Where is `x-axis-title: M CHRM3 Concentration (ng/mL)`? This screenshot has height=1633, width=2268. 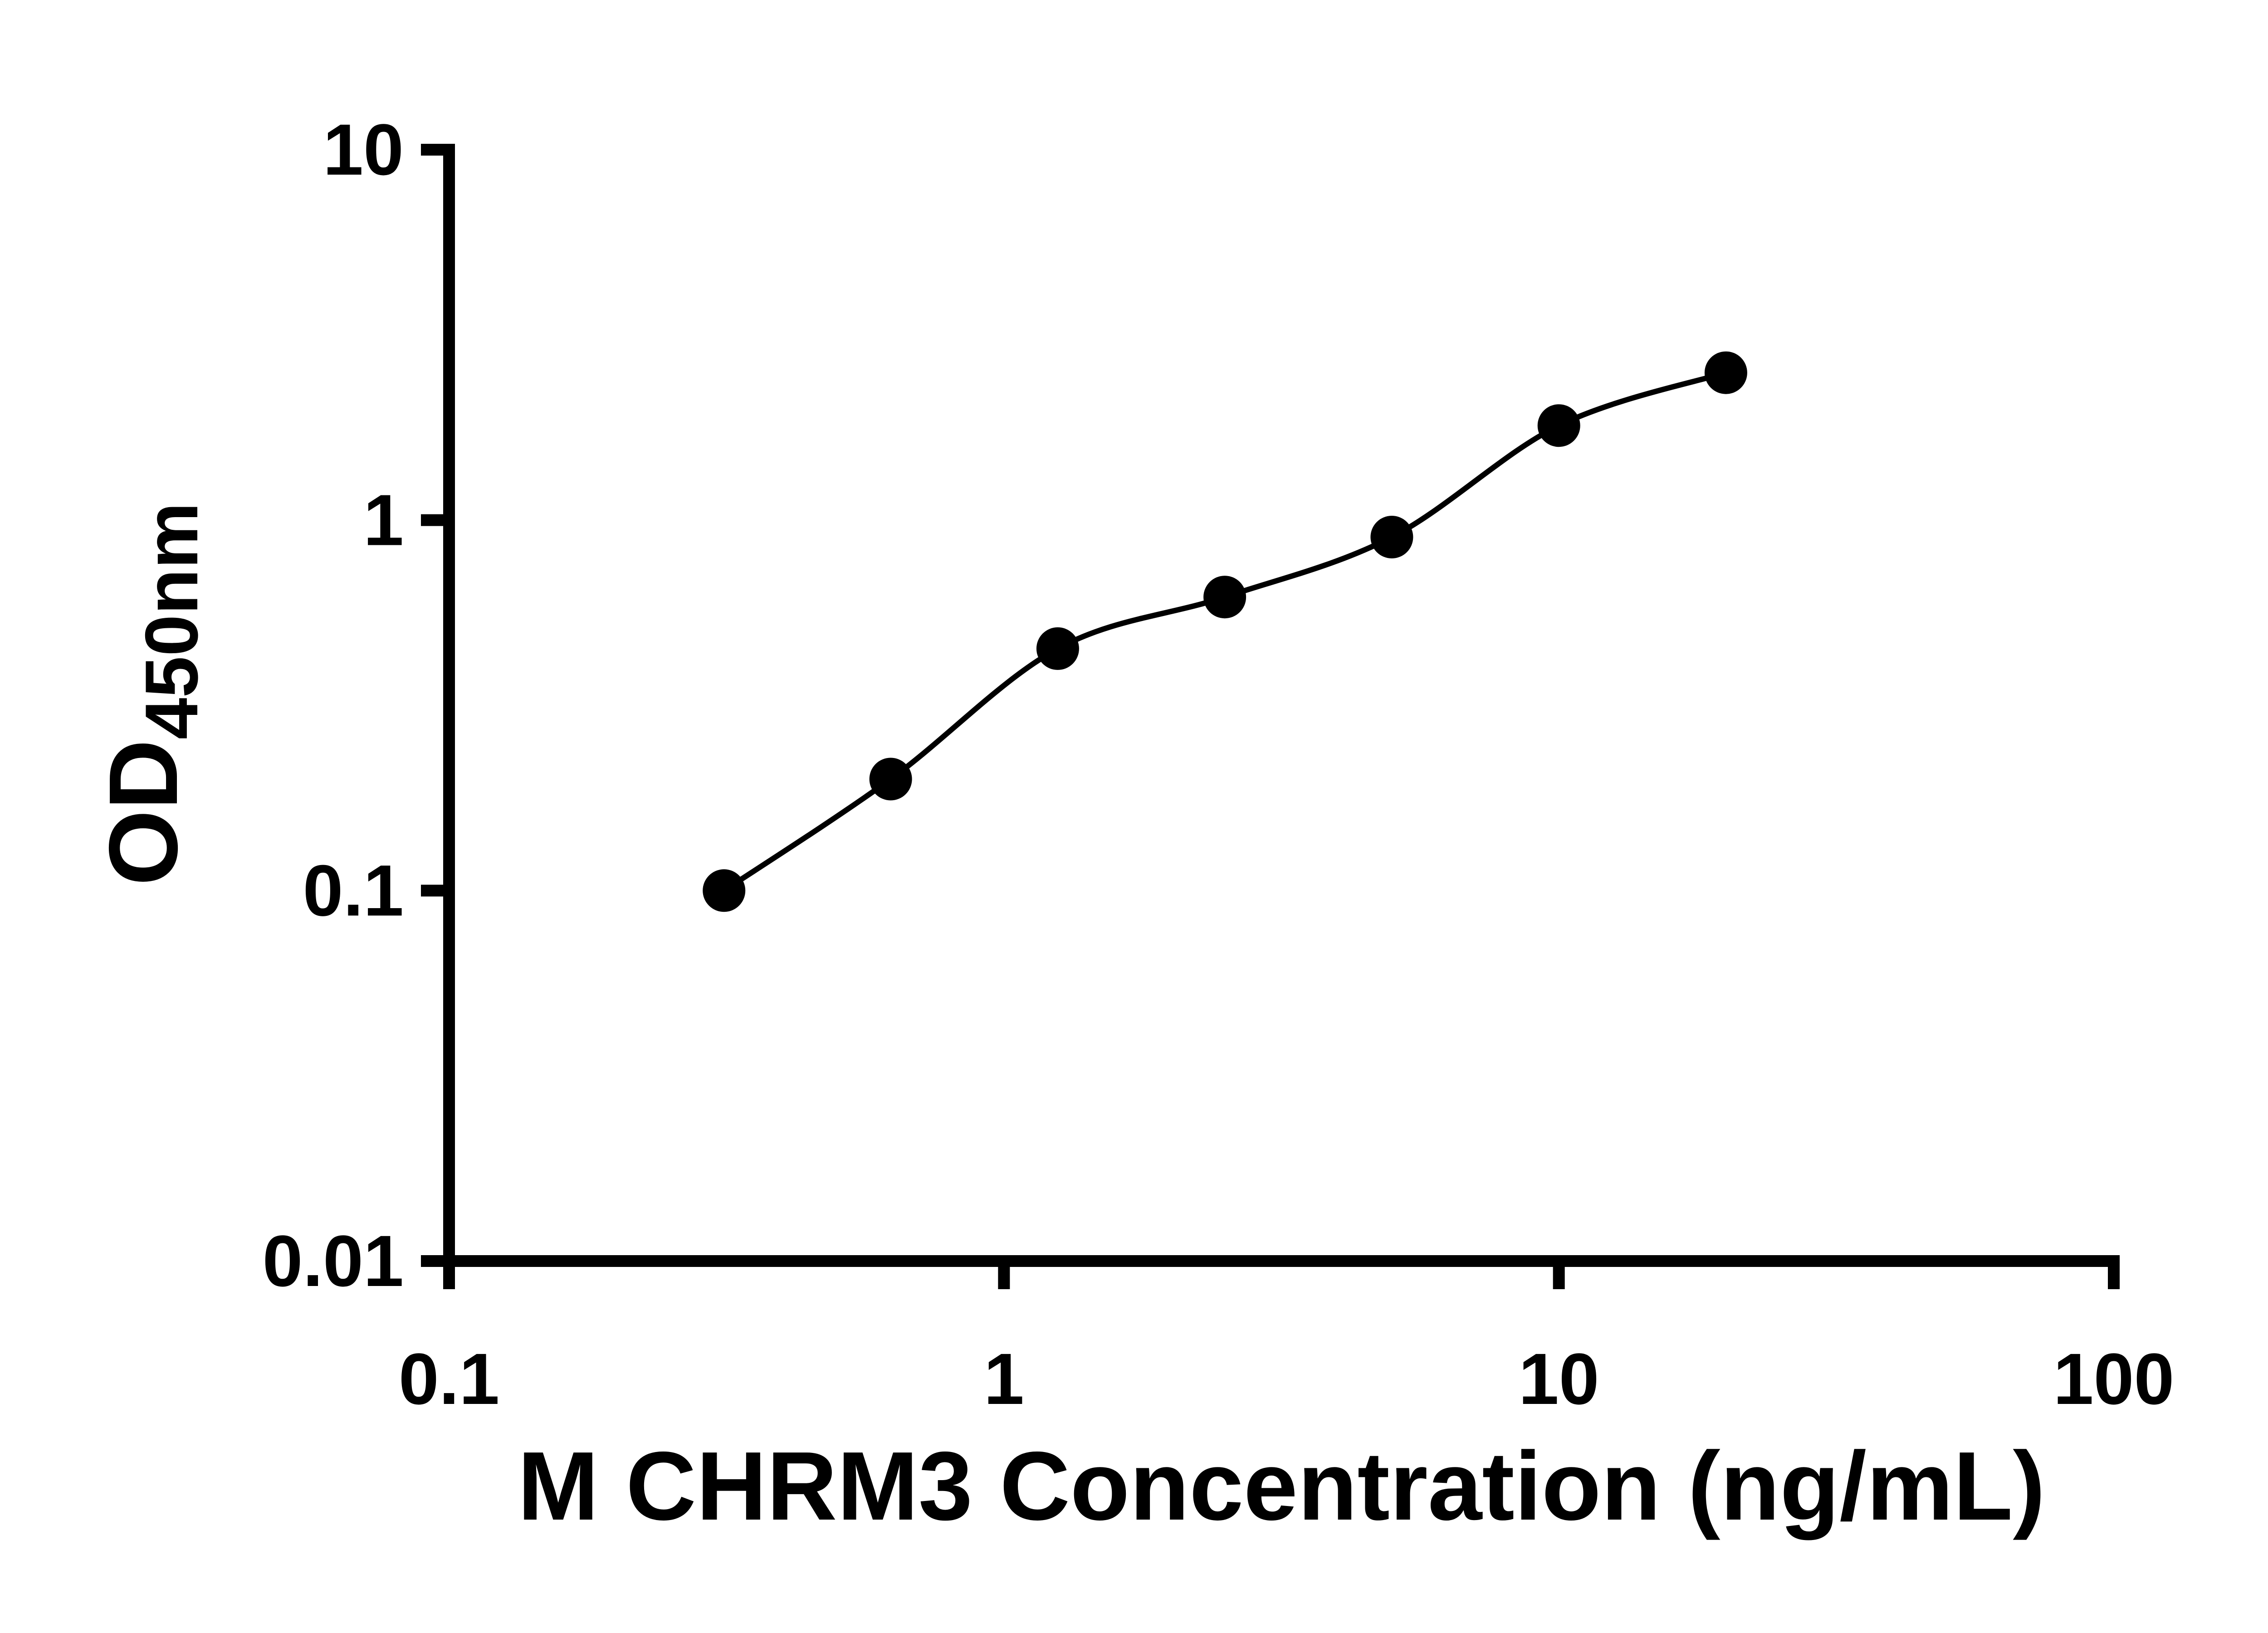
x-axis-title: M CHRM3 Concentration (ng/mL) is located at coordinates (1282, 1485).